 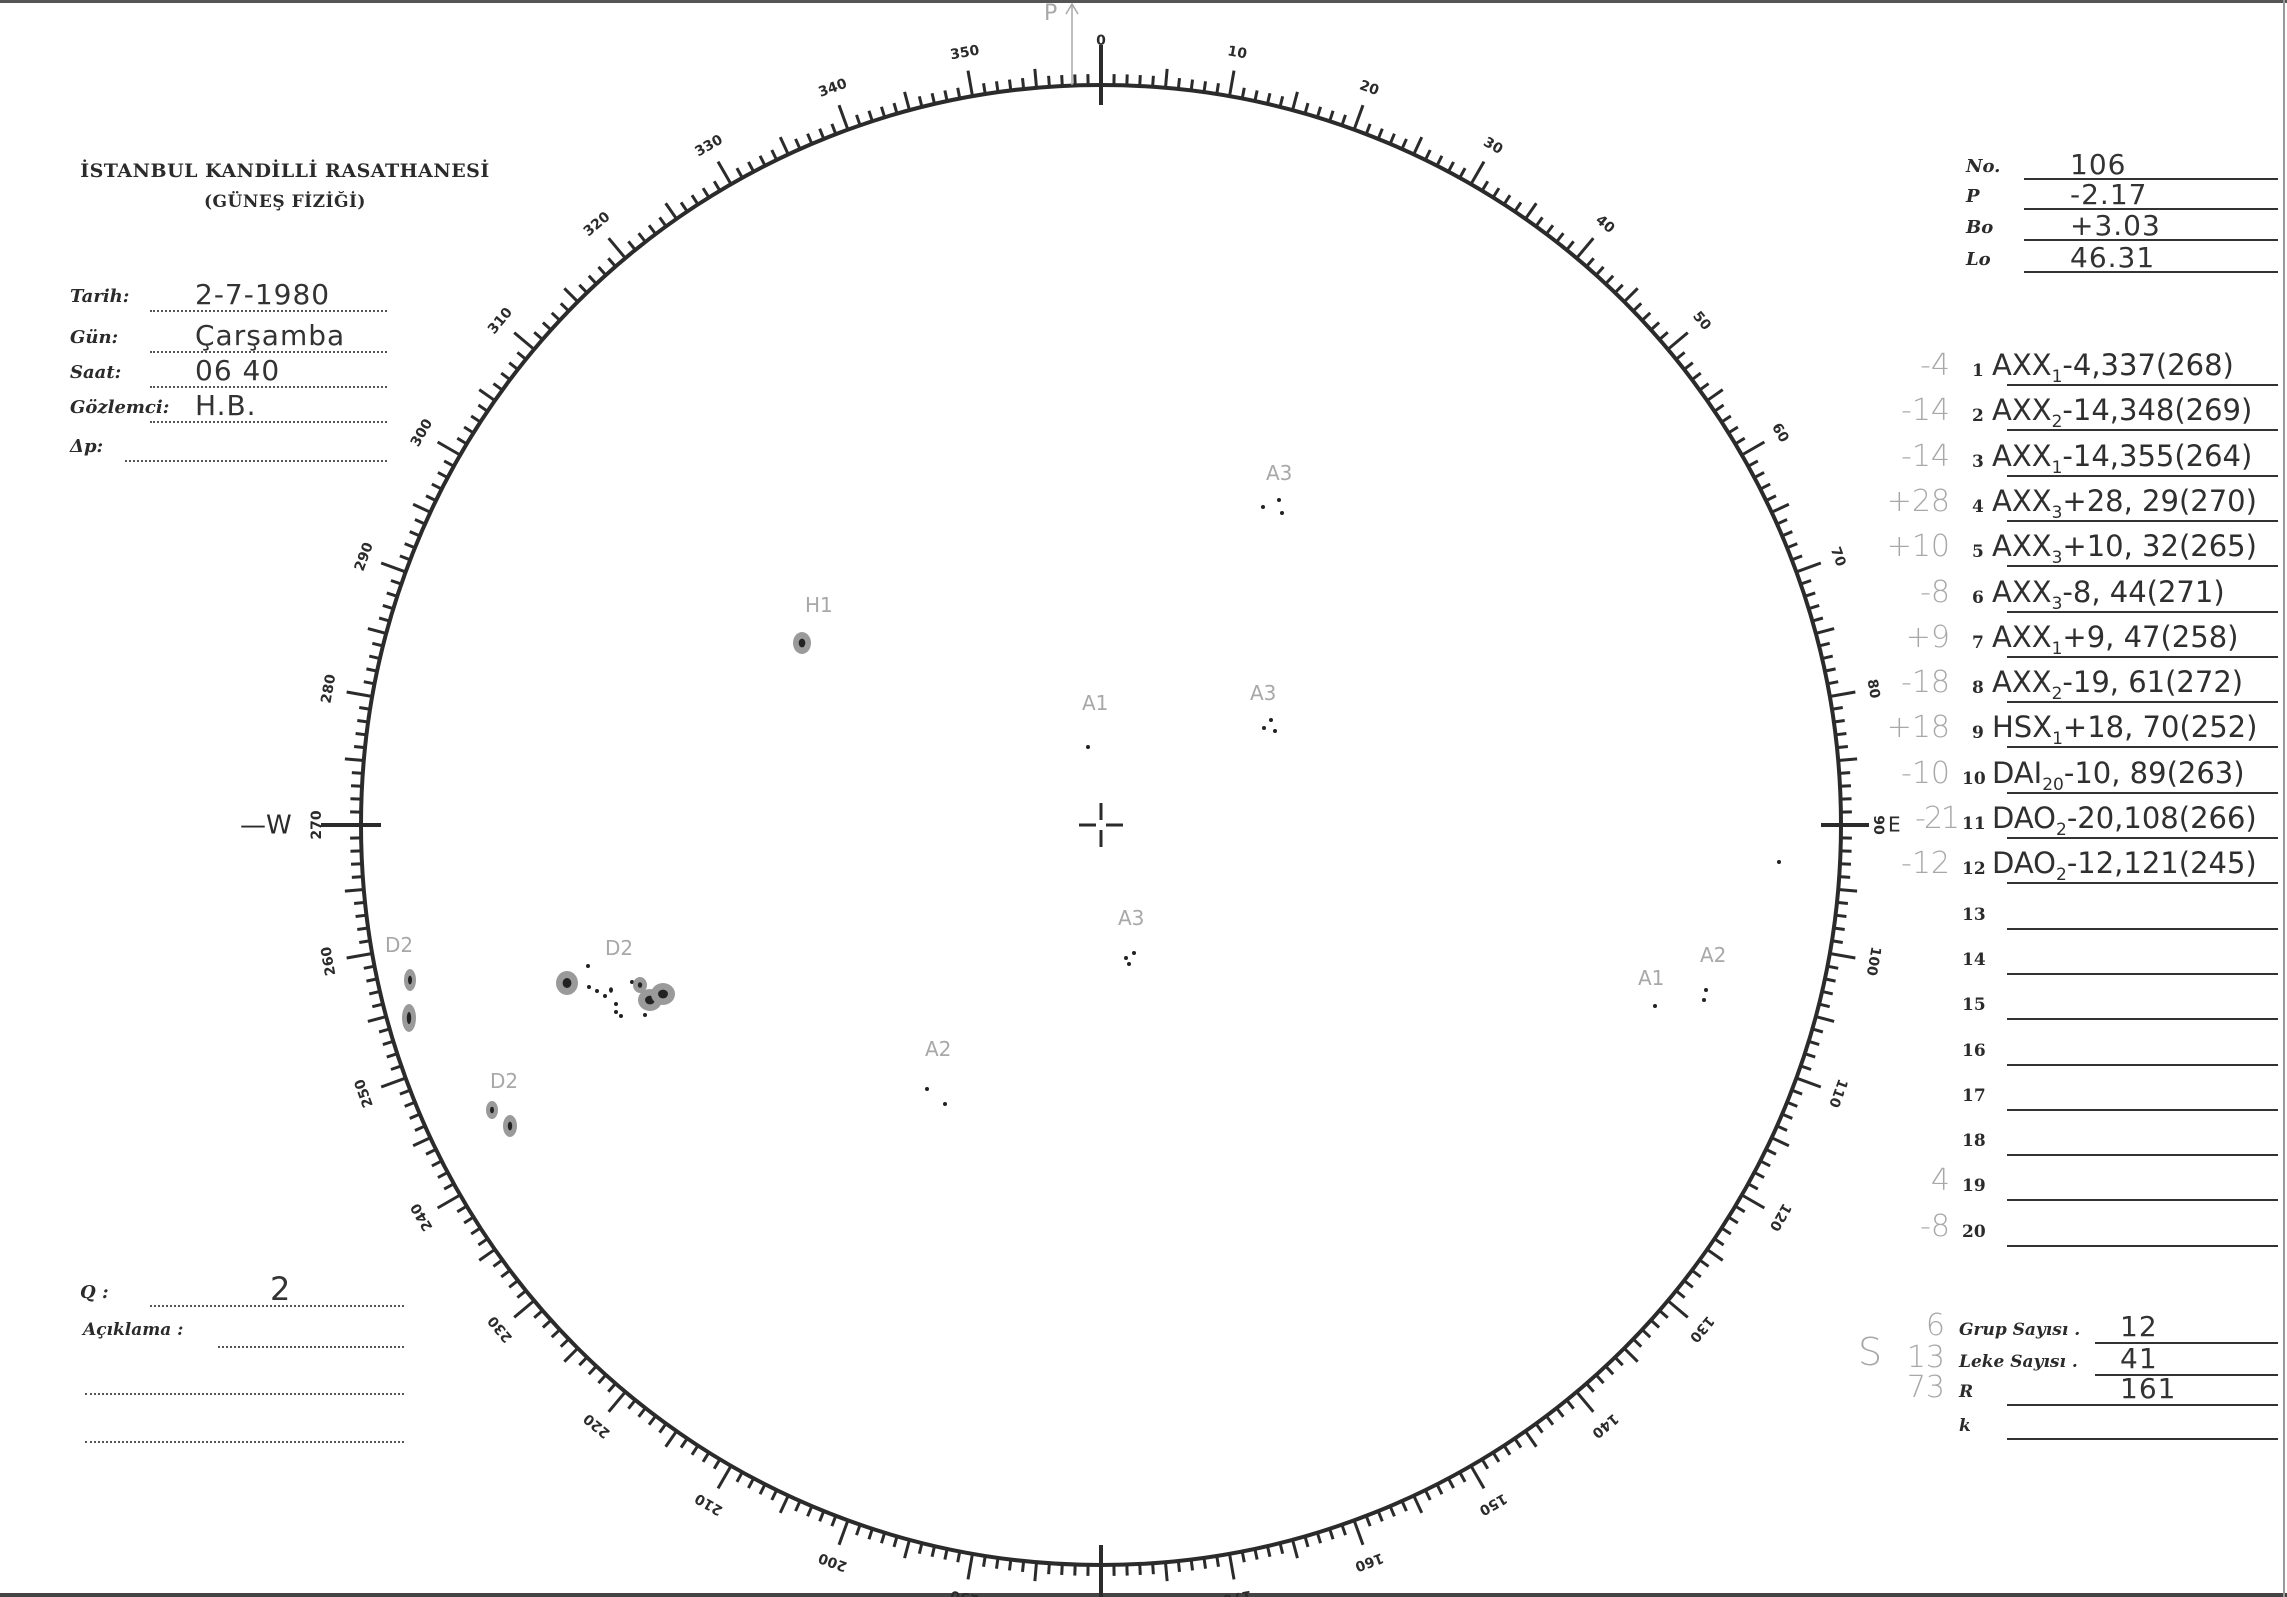 What do you see at coordinates (1604, 1425) in the screenshot?
I see `degree-label: 140` at bounding box center [1604, 1425].